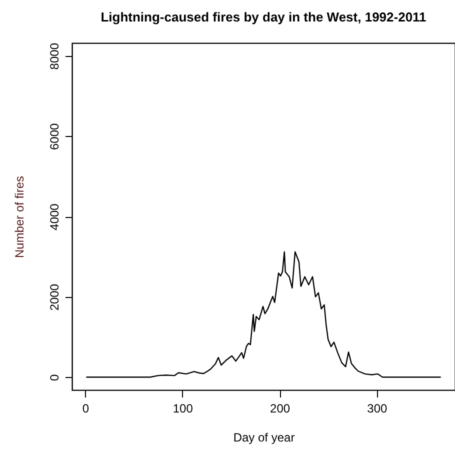 The height and width of the screenshot is (451, 455). Describe the element at coordinates (55, 297) in the screenshot. I see `y-tick-label: 2000` at that location.